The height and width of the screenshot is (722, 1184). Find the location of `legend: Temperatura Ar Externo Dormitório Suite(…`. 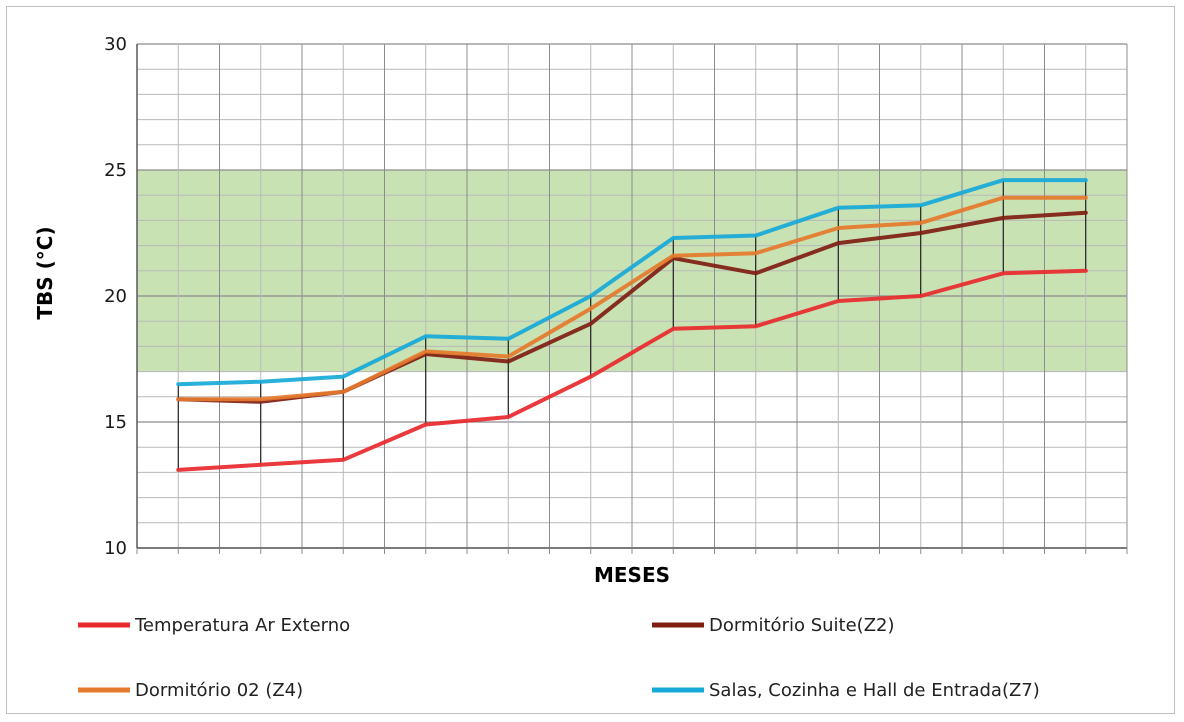

legend: Temperatura Ar Externo Dormitório Suite(… is located at coordinates (559, 658).